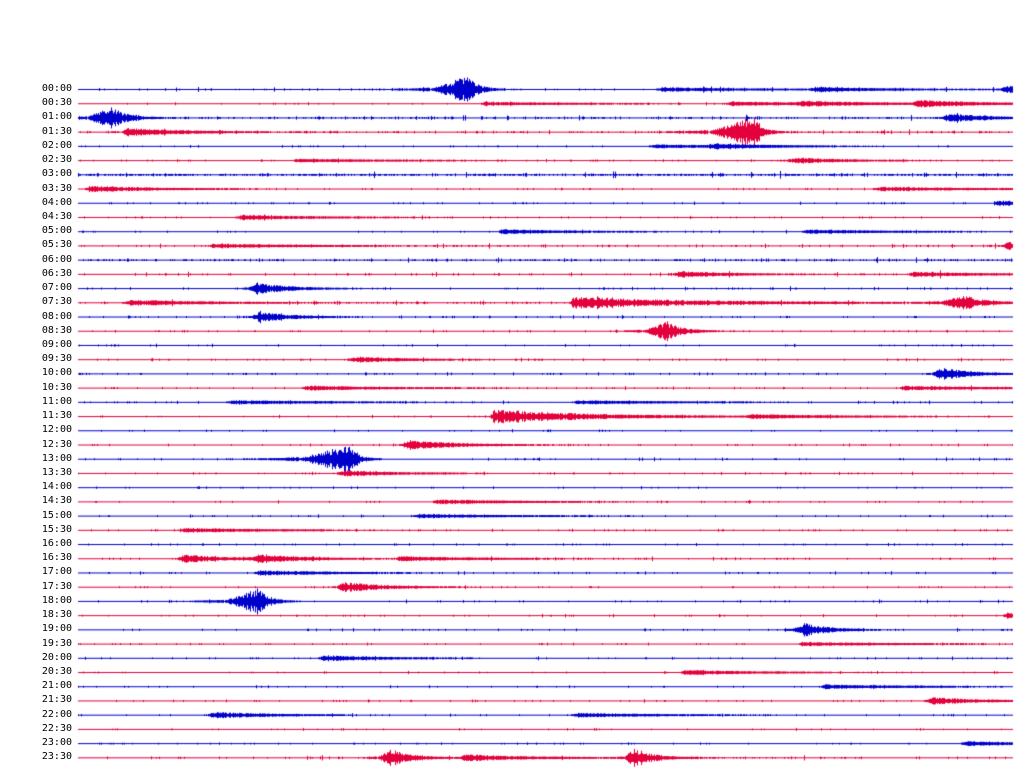  What do you see at coordinates (56, 387) in the screenshot?
I see `time-label: 10:30` at bounding box center [56, 387].